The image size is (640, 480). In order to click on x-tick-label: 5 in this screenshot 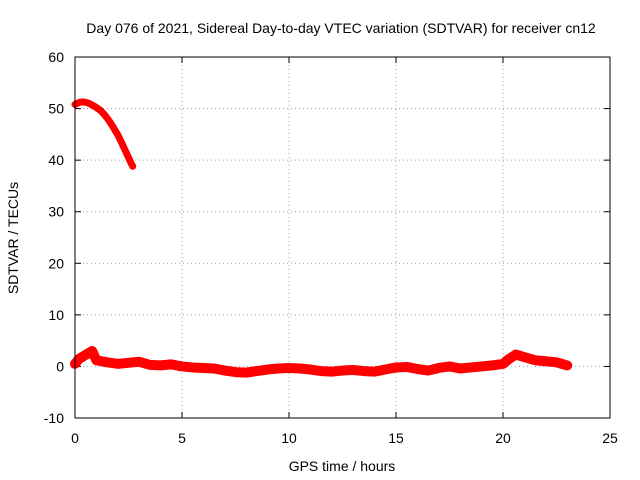, I will do `click(182, 438)`.